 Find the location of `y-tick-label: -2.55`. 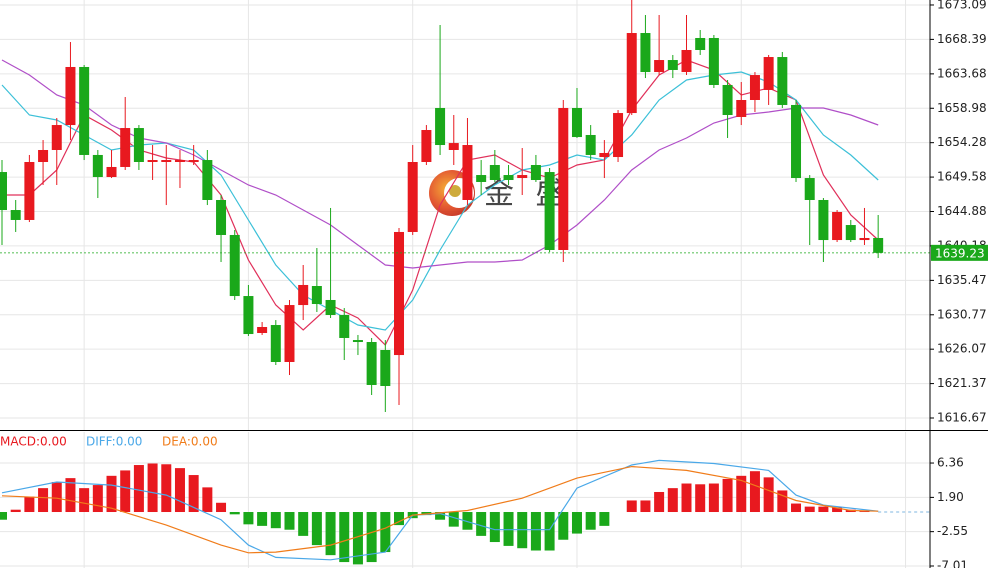

y-tick-label: -2.55 is located at coordinates (952, 531).